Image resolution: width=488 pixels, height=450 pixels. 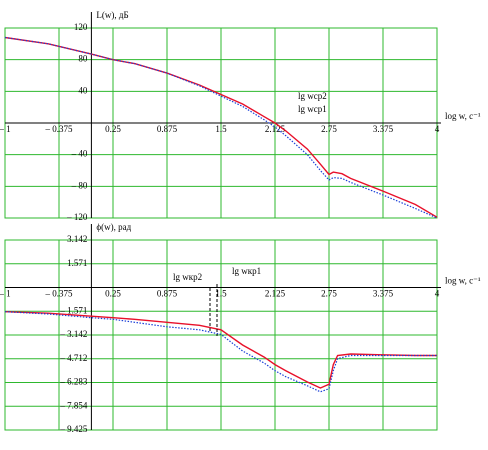 What do you see at coordinates (81, 27) in the screenshot?
I see `y-tick-label: 120` at bounding box center [81, 27].